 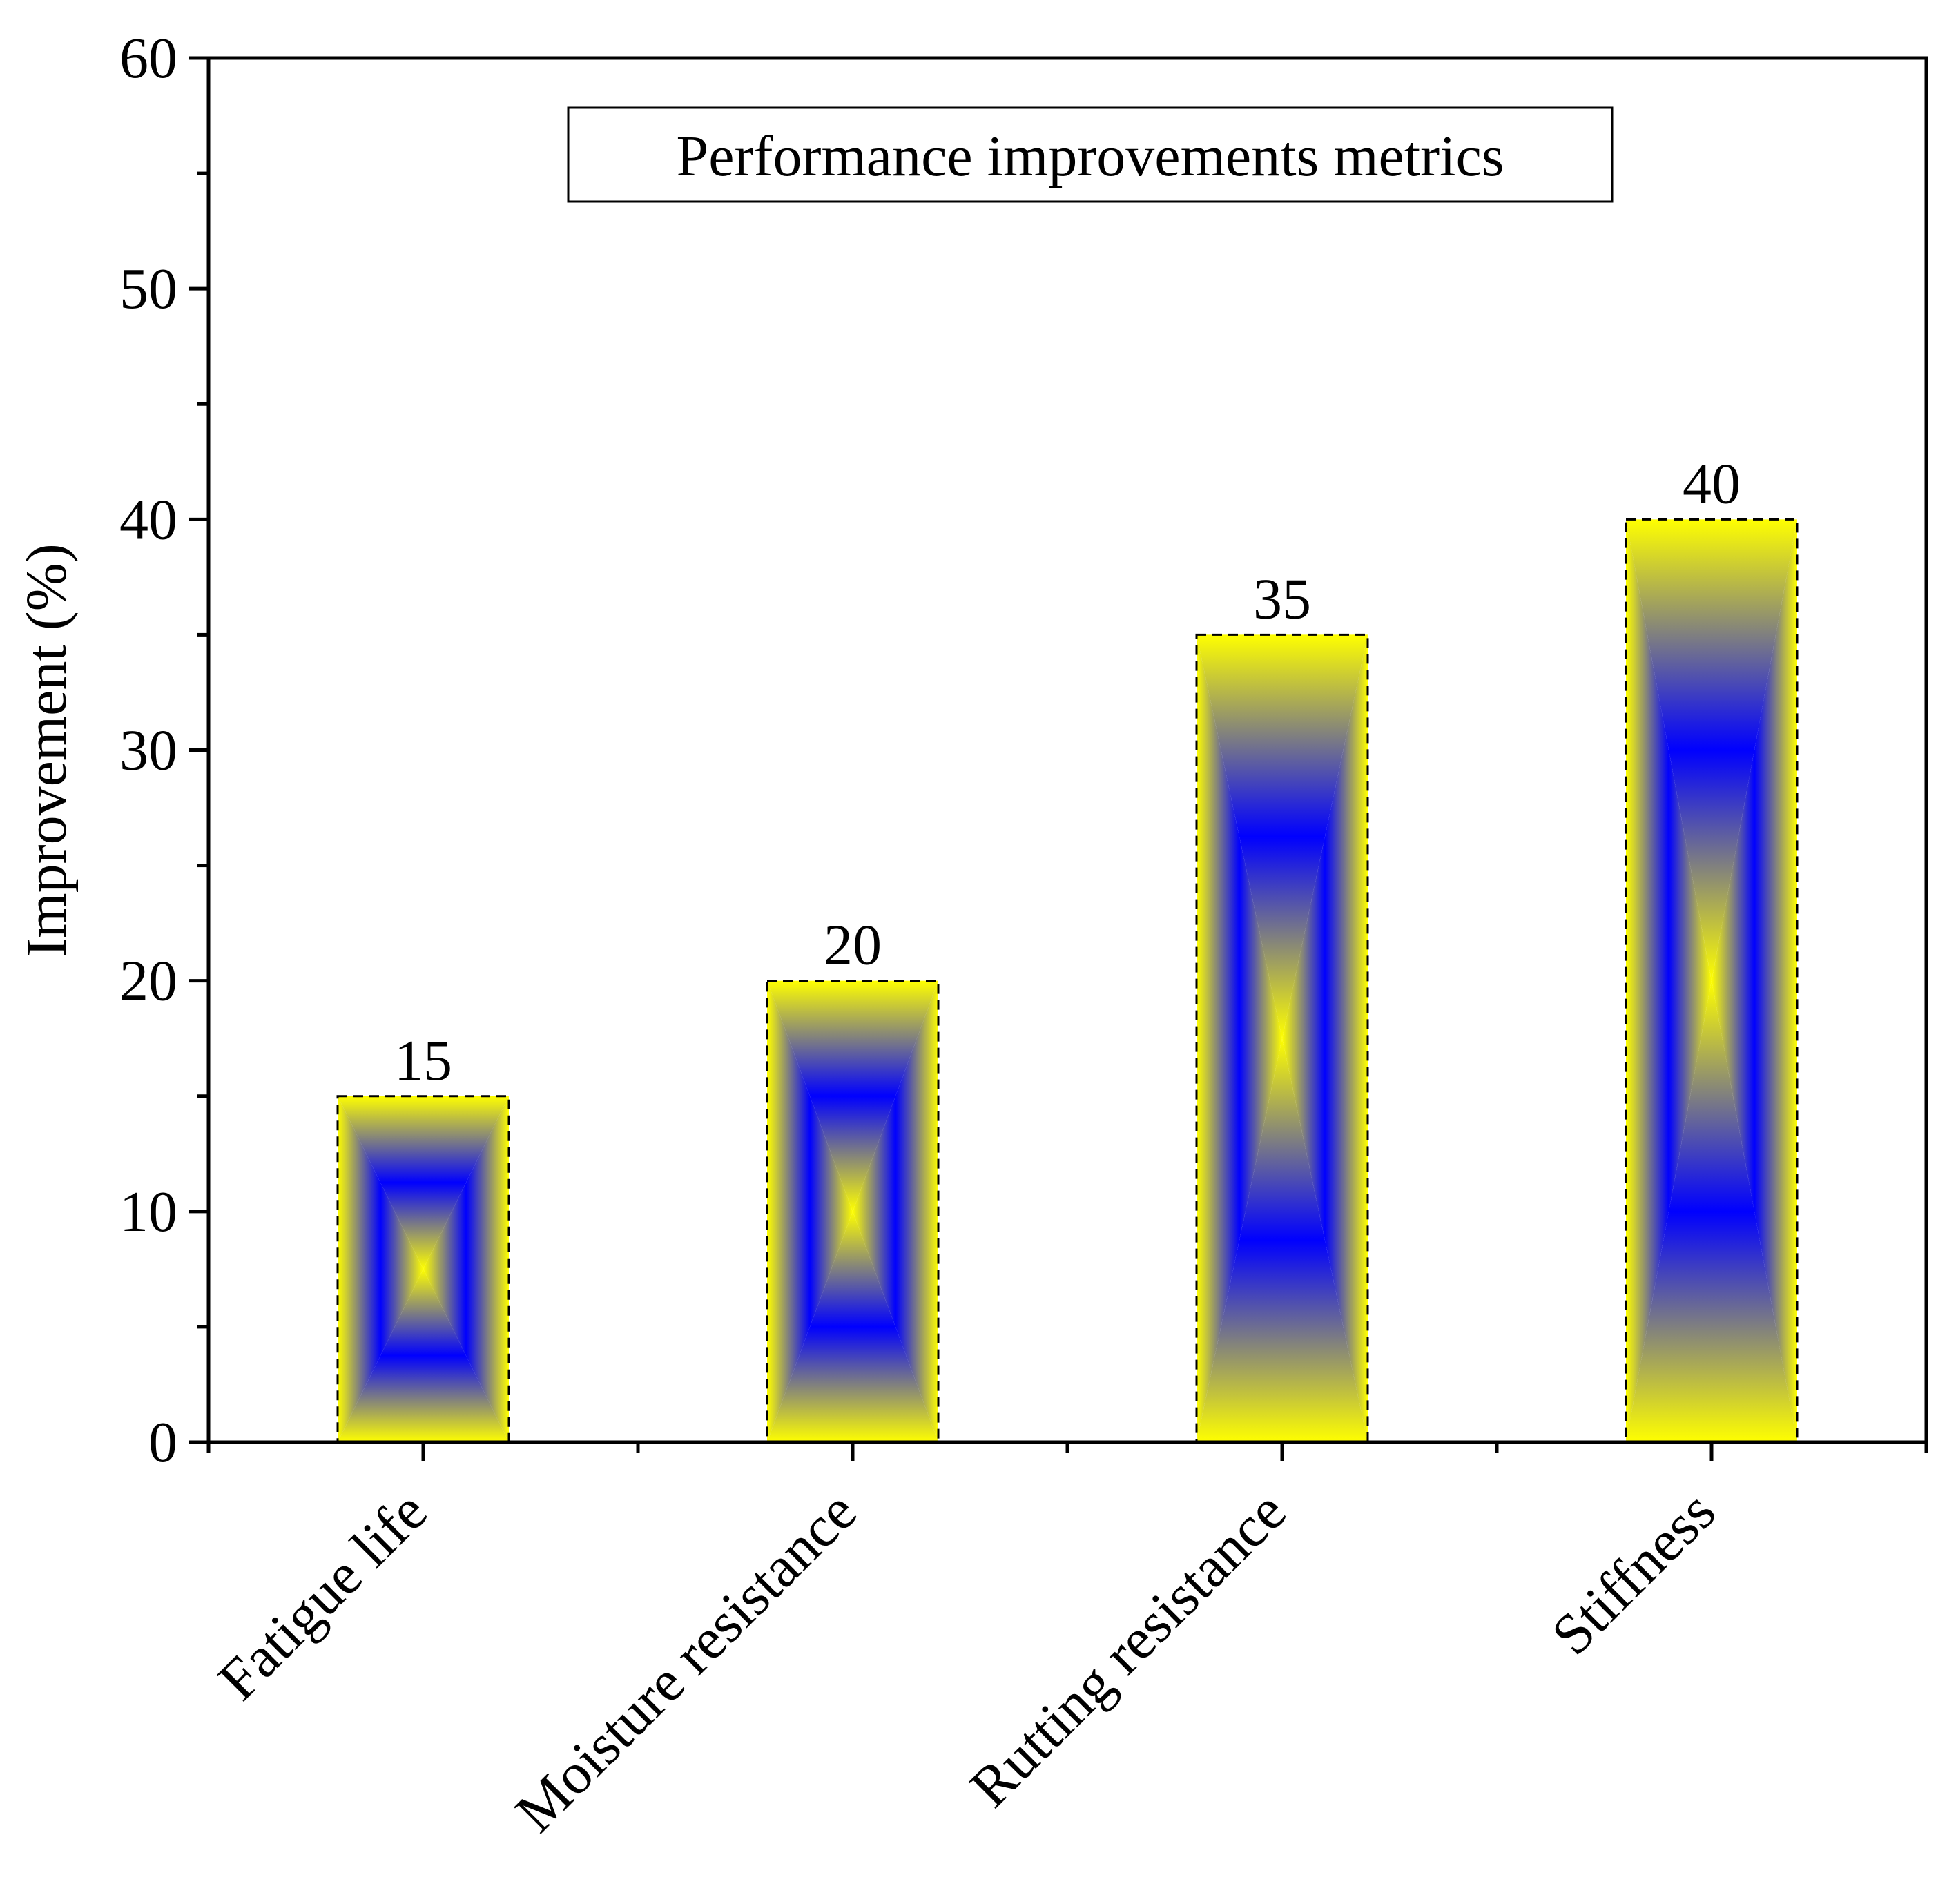 I want to click on bar-value-label: 15, so click(x=423, y=1061).